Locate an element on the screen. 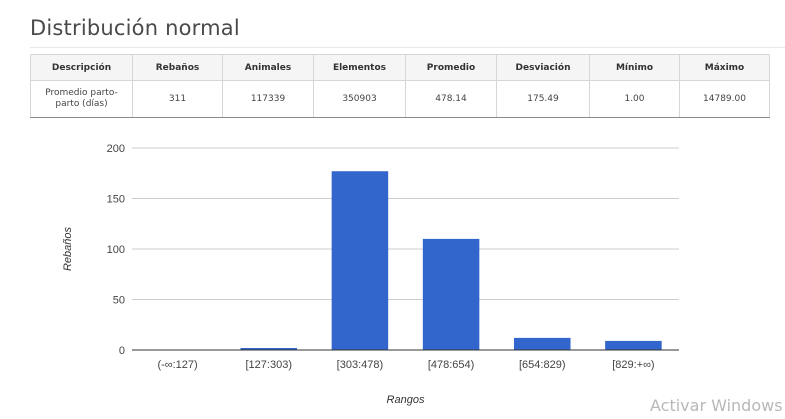 The image size is (785, 419). y-tick-label: 150 is located at coordinates (116, 200).